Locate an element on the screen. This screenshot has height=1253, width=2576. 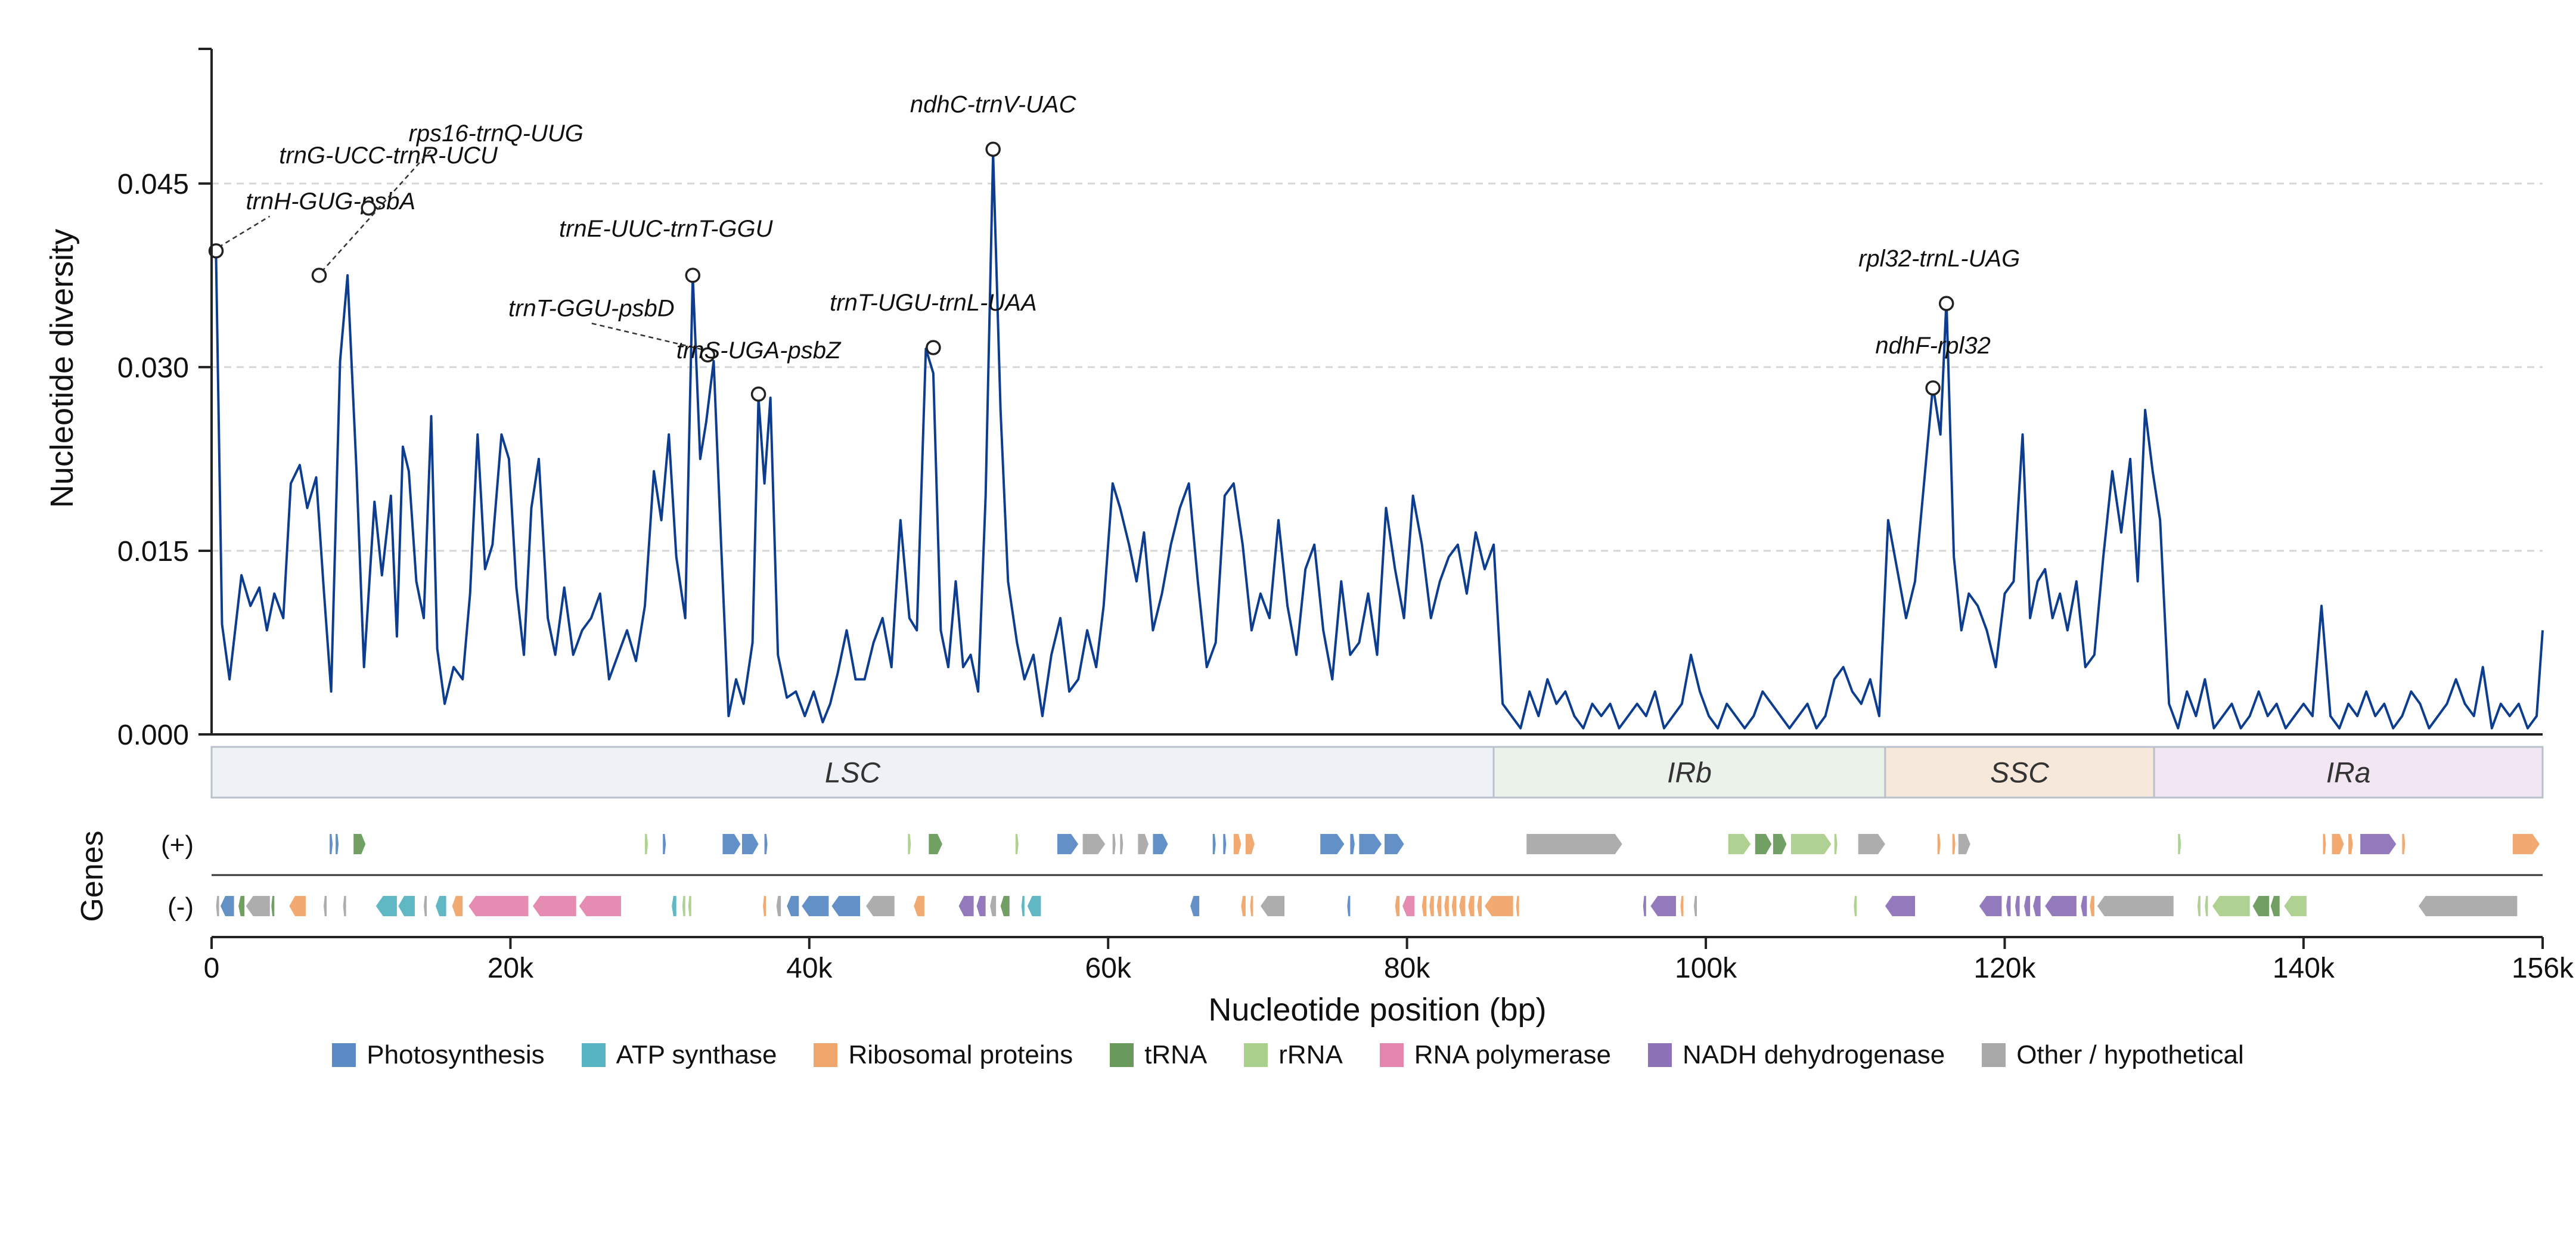
legend-item-trna: tRNA is located at coordinates (1159, 1055).